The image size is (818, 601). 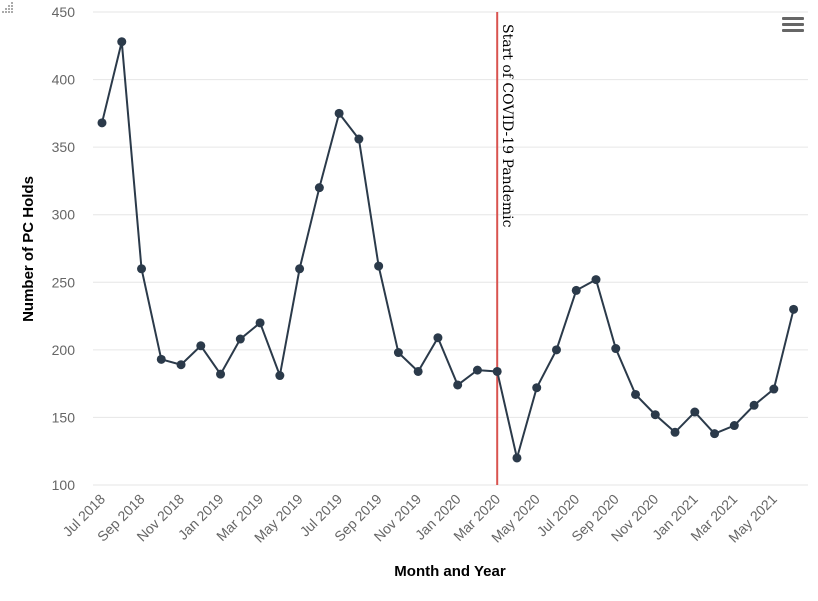 What do you see at coordinates (64, 248) in the screenshot?
I see `y-axis-ticks: 100 150 200 250 300 350 400 450` at bounding box center [64, 248].